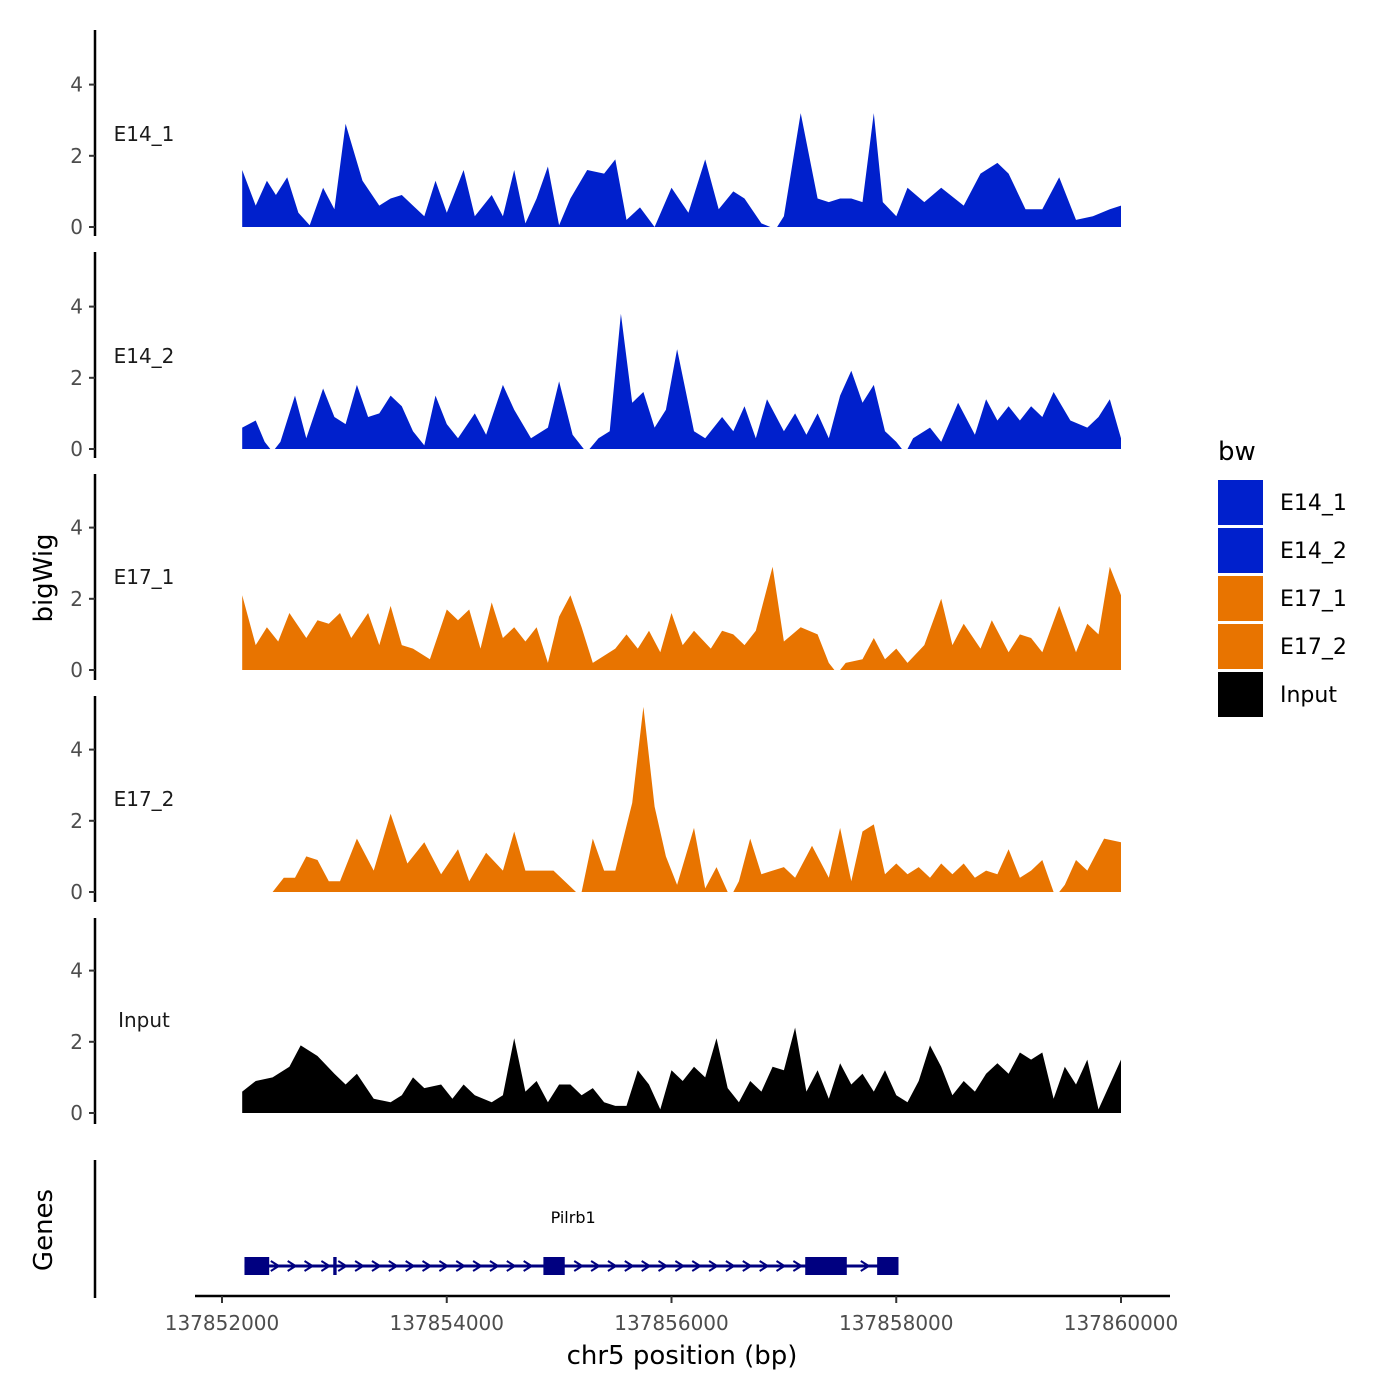 The height and width of the screenshot is (1400, 1400). I want to click on track-label: E14_2, so click(144, 356).